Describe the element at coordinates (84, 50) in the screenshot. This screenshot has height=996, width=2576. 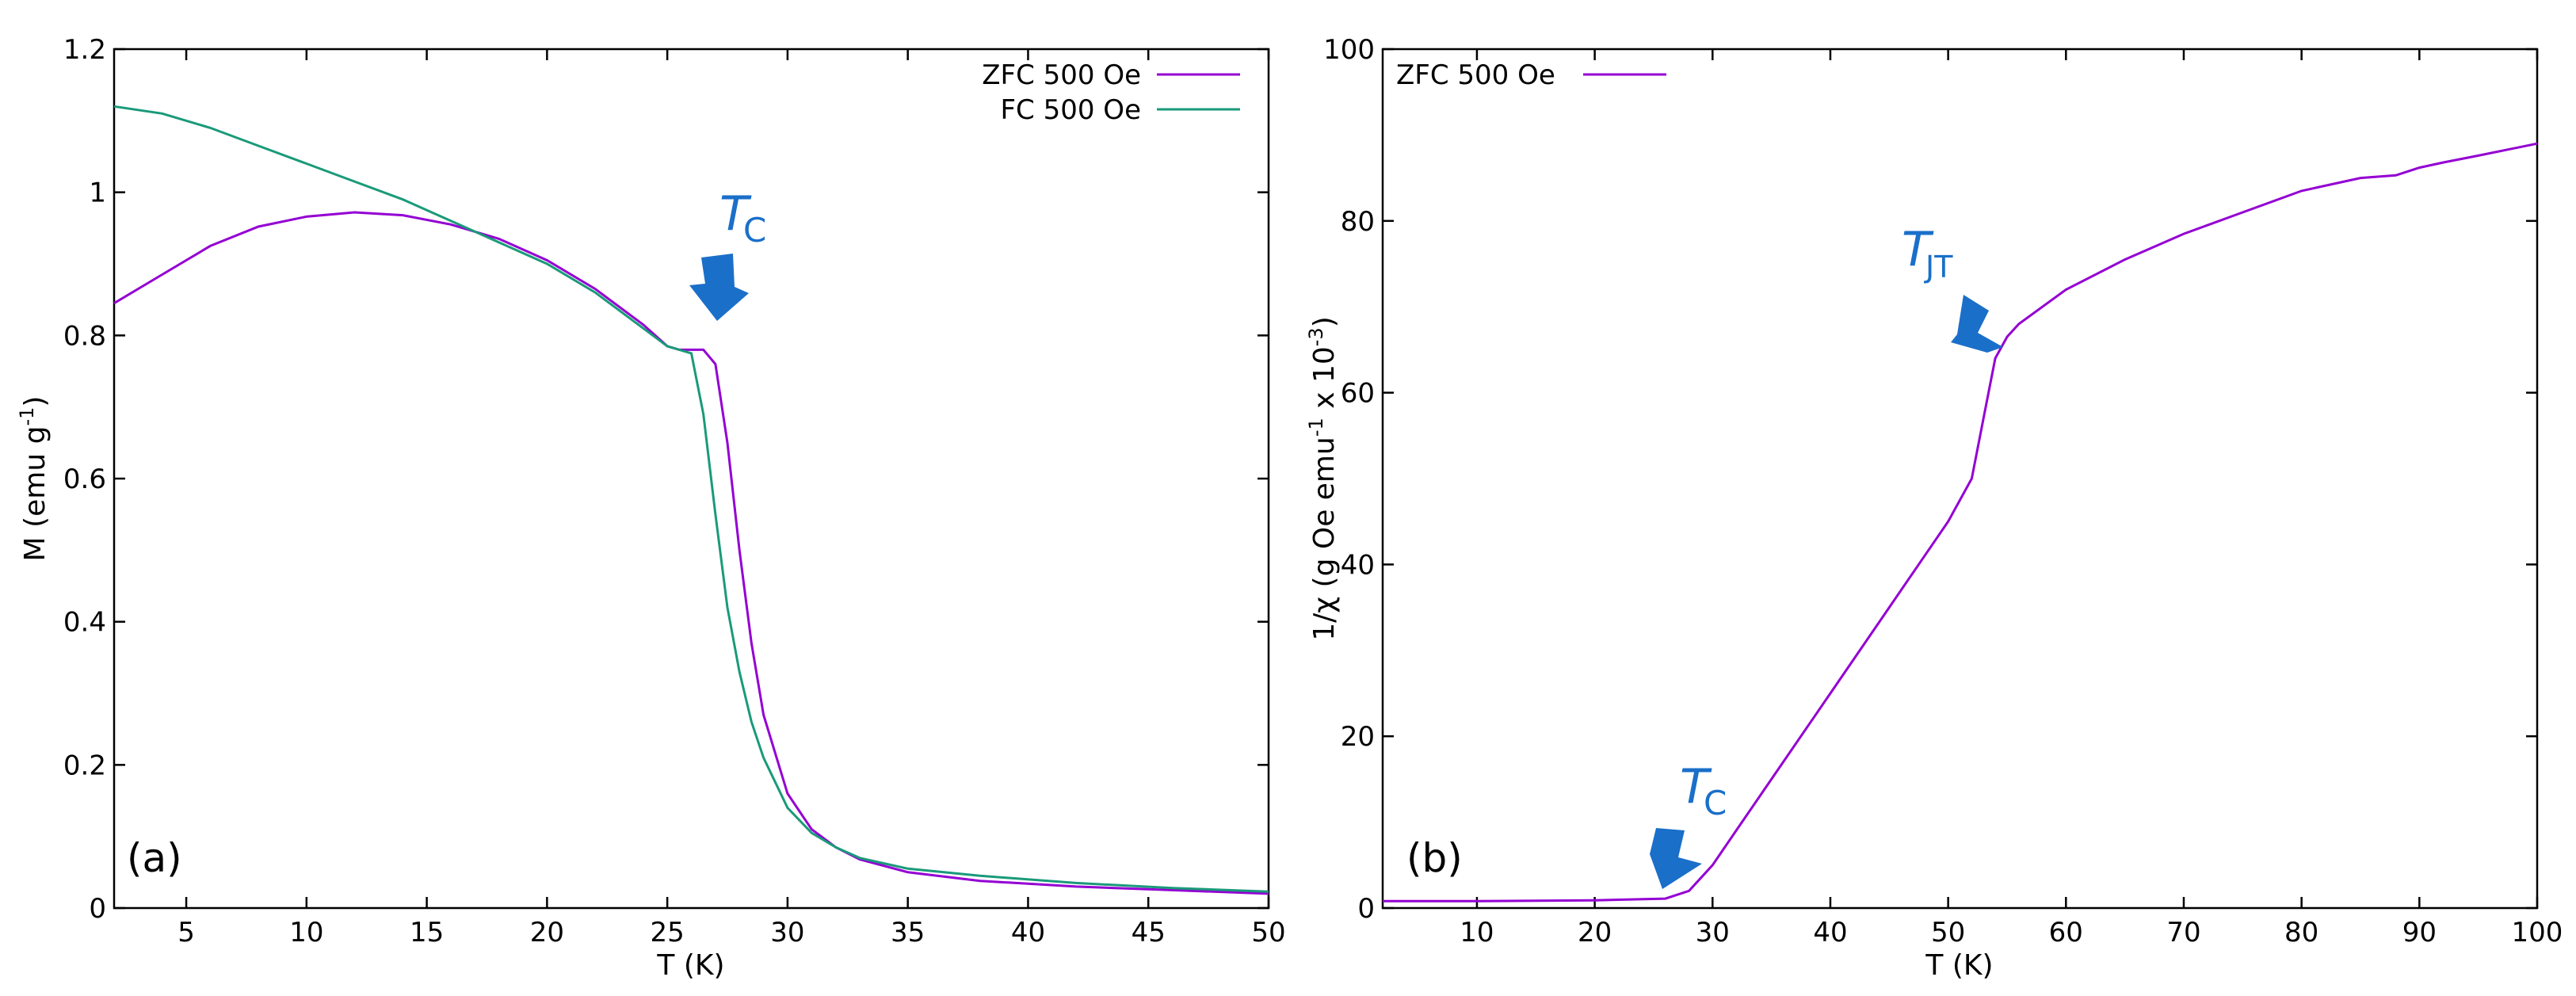
I see `y-tick-label-a-6: 1.2` at that location.